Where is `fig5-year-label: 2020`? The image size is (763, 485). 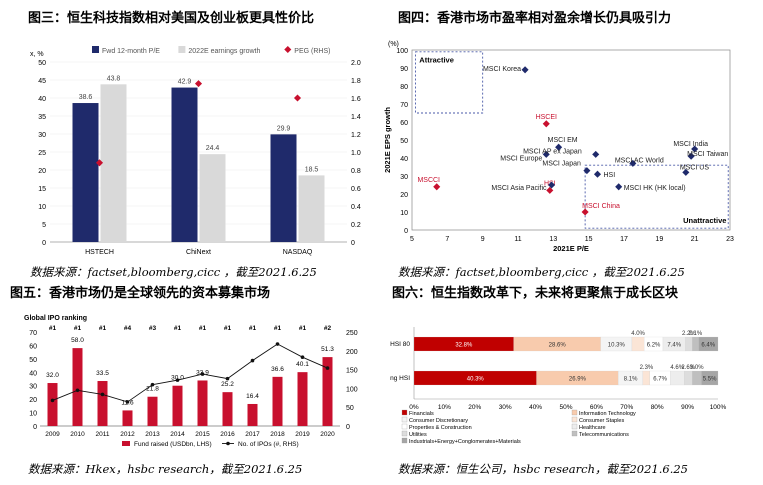
fig5-year-label: 2020 is located at coordinates (327, 434).